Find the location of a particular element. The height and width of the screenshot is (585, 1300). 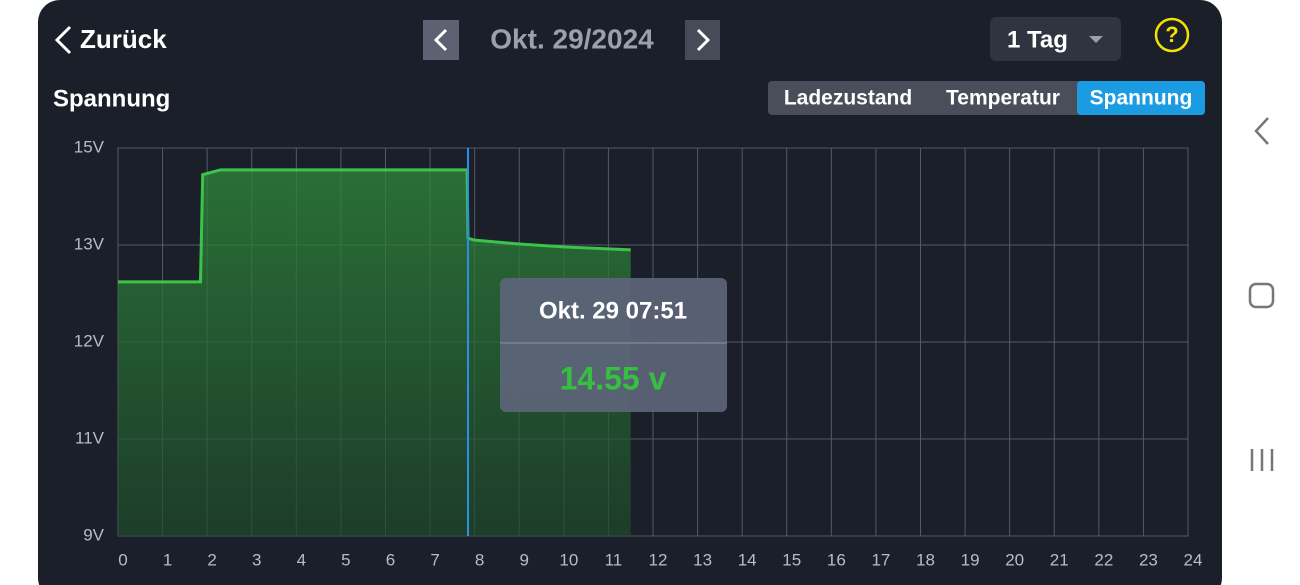

tooltip: Okt. 29 07:51 14.55 v is located at coordinates (613, 345).